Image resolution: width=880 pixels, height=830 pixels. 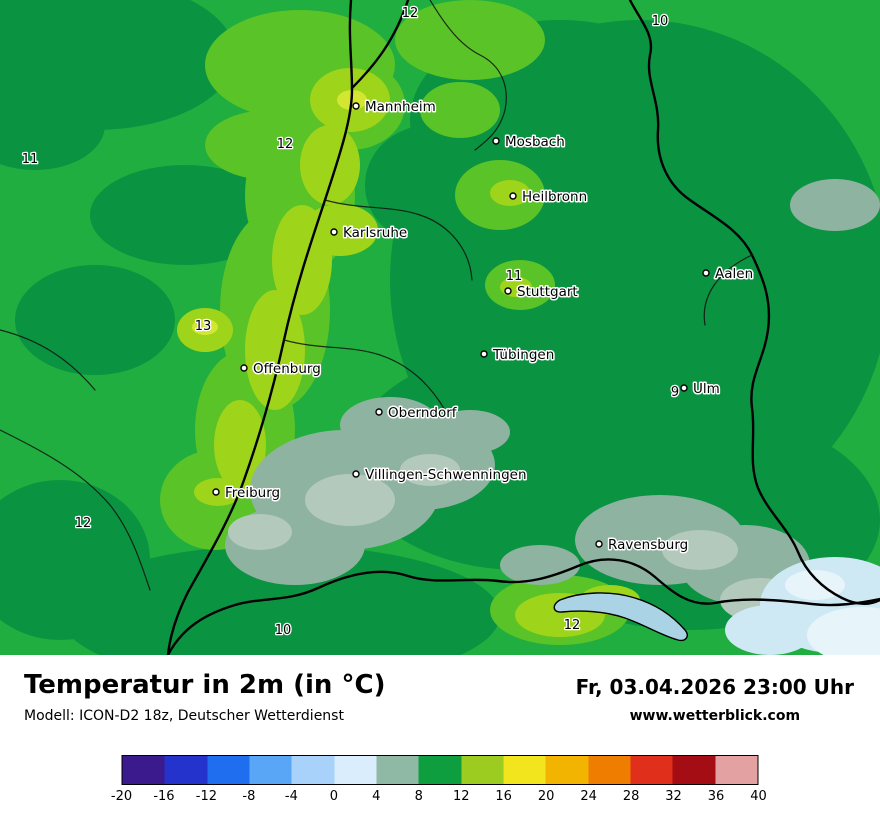 I want to click on legend-color-bar, so click(x=440, y=770).